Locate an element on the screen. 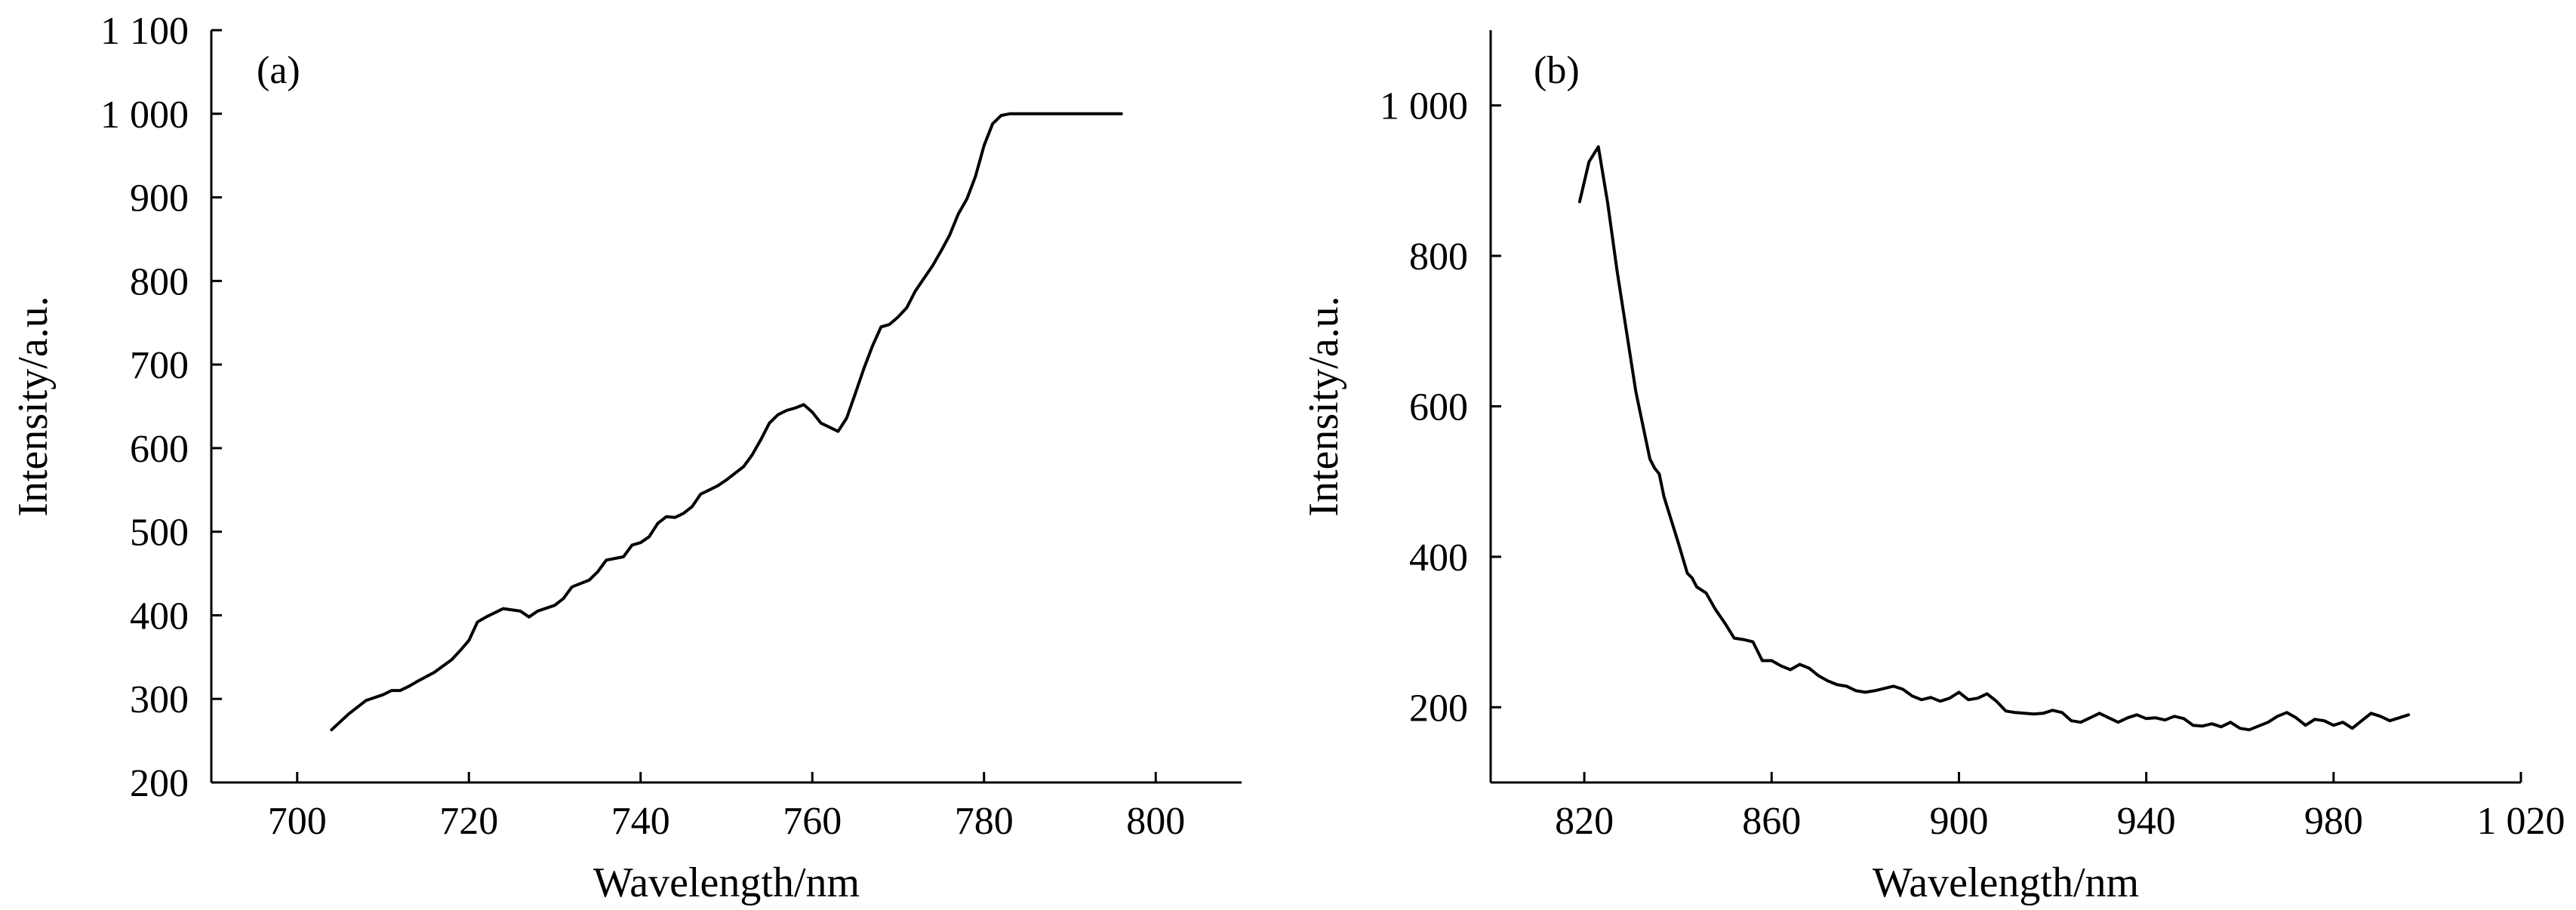 Image resolution: width=2576 pixels, height=910 pixels. x-tick-label: 900 is located at coordinates (1958, 821).